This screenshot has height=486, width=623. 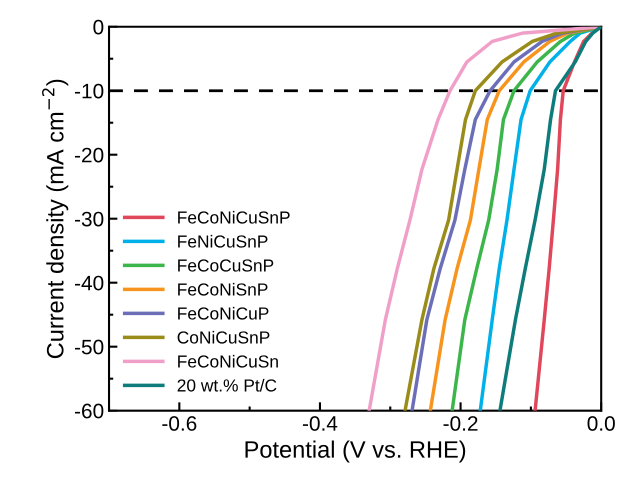 I want to click on y-tick-label: -20, so click(x=89, y=155).